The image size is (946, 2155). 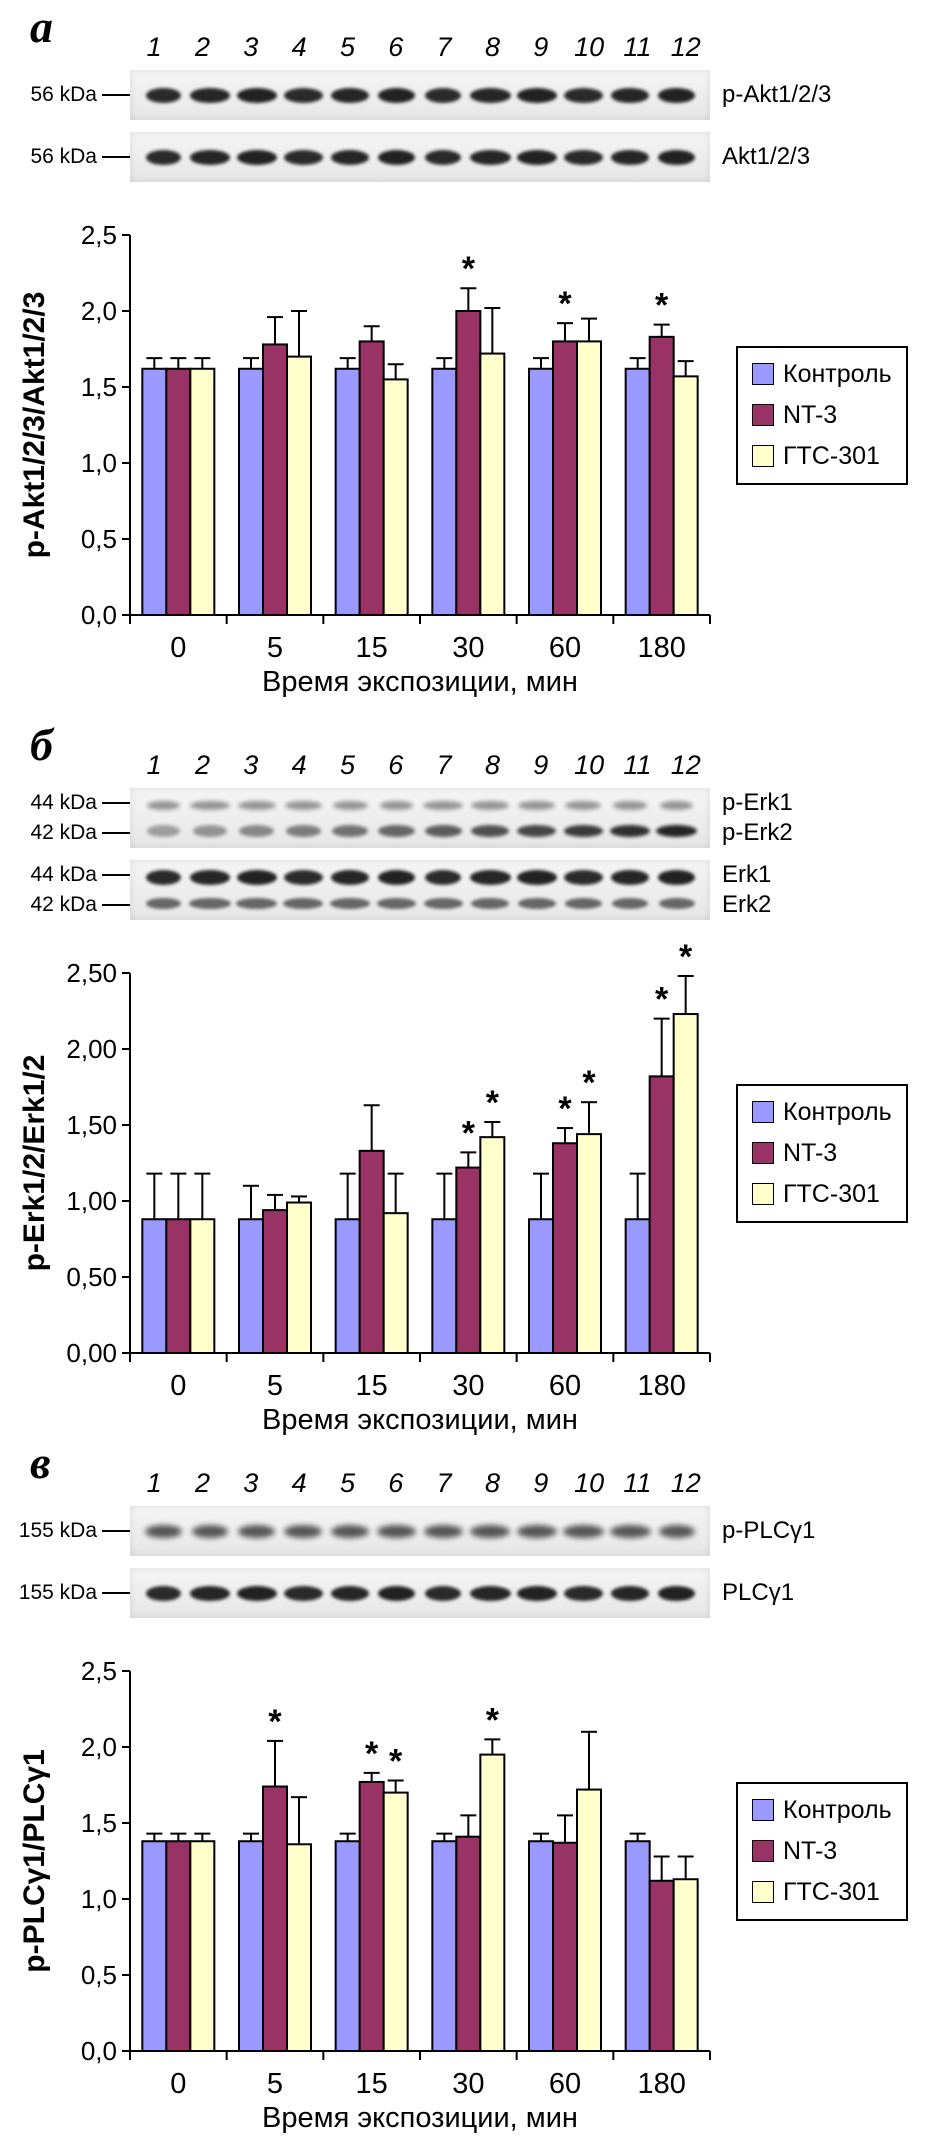 I want to click on blot-strips: 56 kDa p-Akt1/2/3 56 kDa Akt1/2/3, so click(x=473, y=126).